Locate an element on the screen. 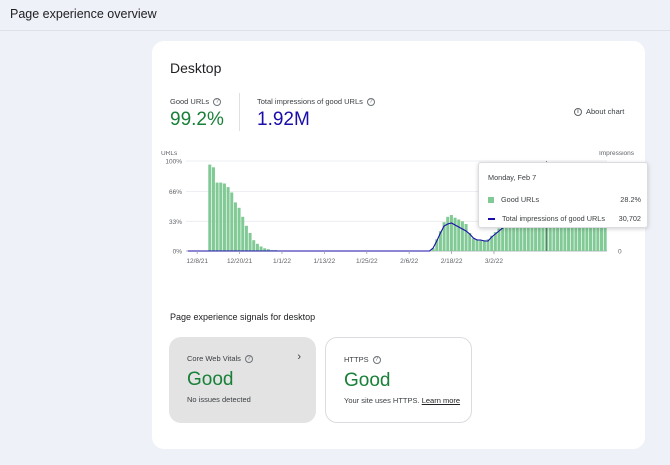 The width and height of the screenshot is (670, 465). tooltip-impressions-label: Total impressions of good URLs is located at coordinates (554, 218).